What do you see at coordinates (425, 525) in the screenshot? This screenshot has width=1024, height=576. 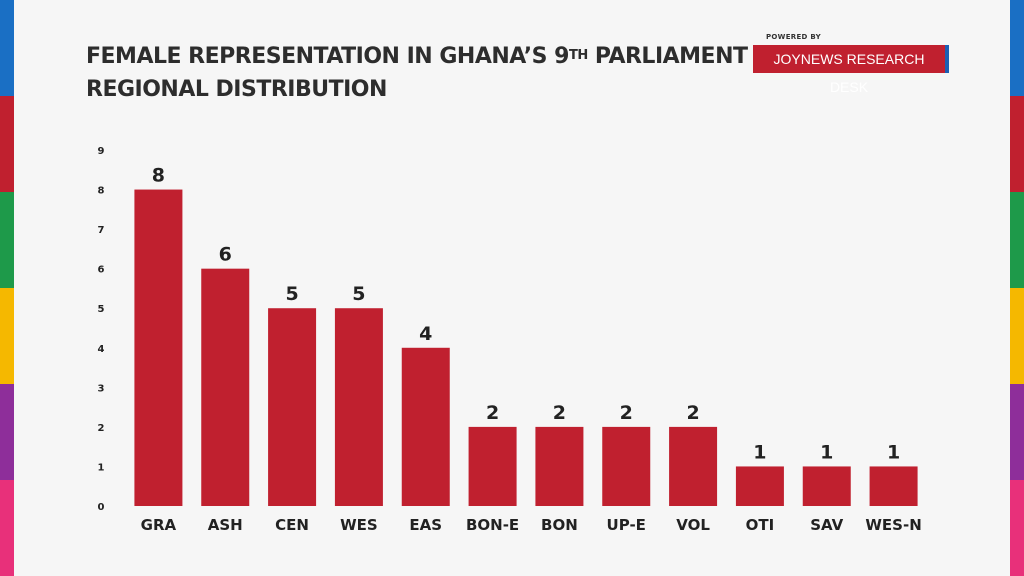 I see `x-category-label: EAS` at bounding box center [425, 525].